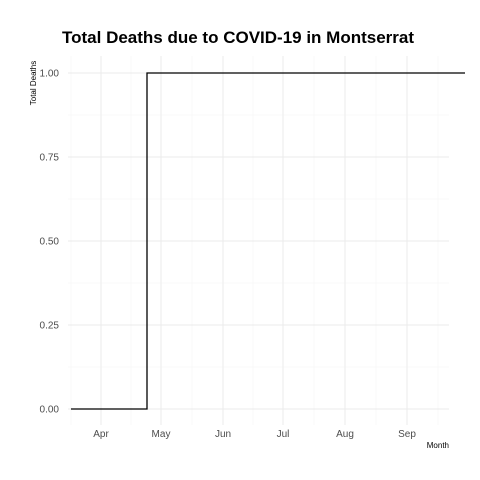 The image size is (480, 480). What do you see at coordinates (223, 434) in the screenshot?
I see `x-tick-label: Jun` at bounding box center [223, 434].